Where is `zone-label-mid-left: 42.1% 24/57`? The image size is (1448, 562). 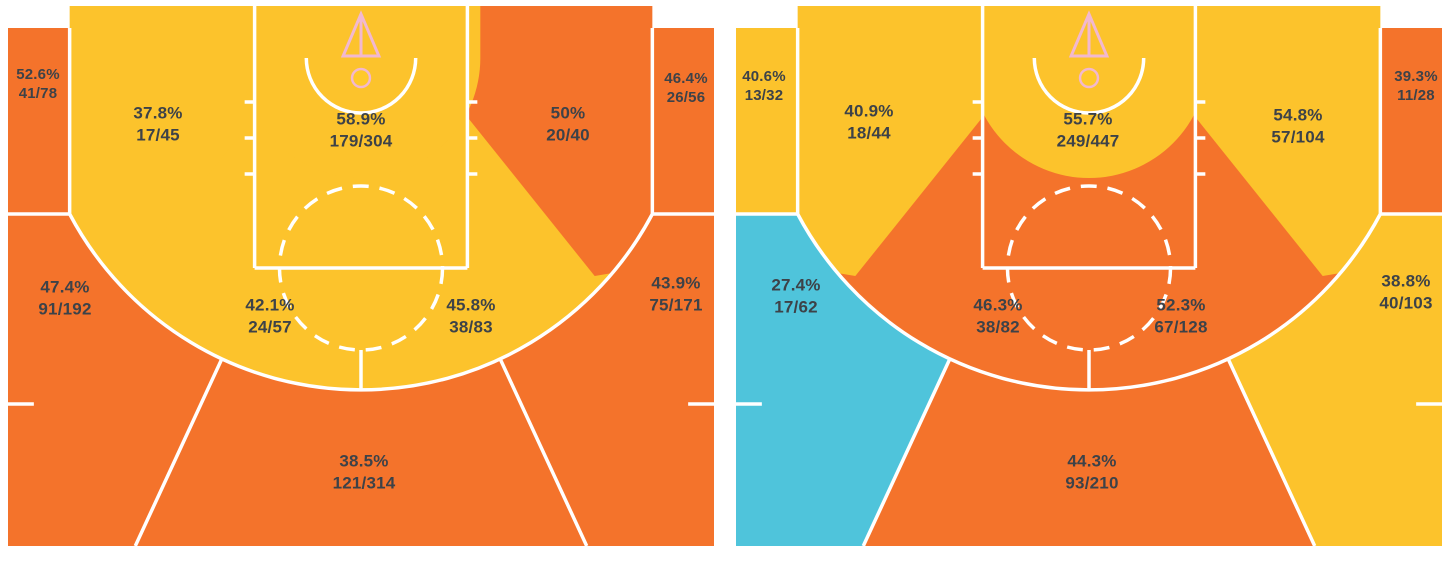 zone-label-mid-left: 42.1% 24/57 is located at coordinates (269, 316).